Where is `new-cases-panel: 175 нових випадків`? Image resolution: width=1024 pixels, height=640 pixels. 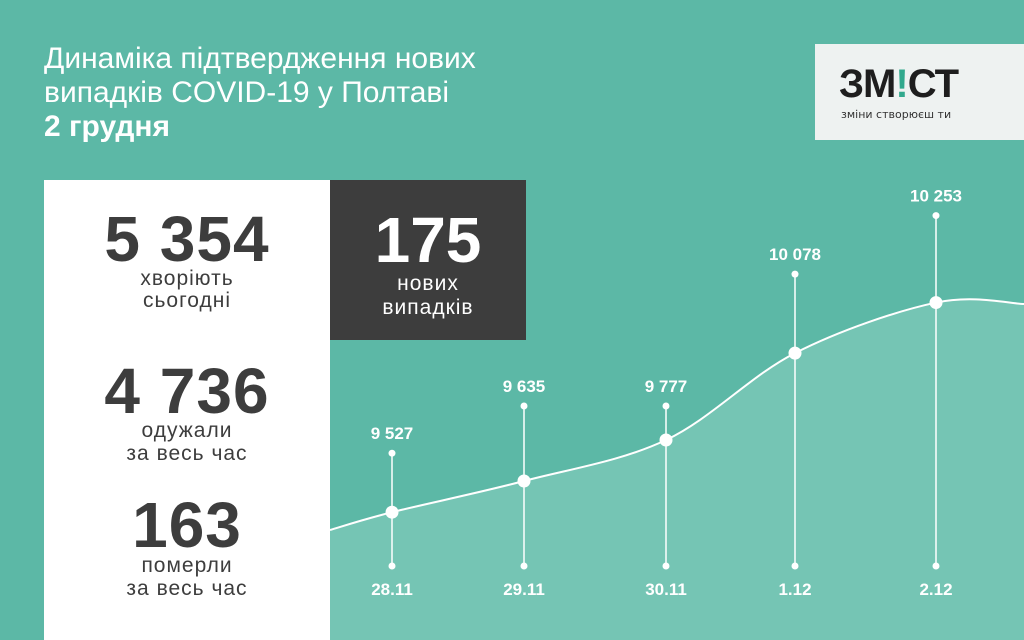 new-cases-panel: 175 нових випадків is located at coordinates (428, 260).